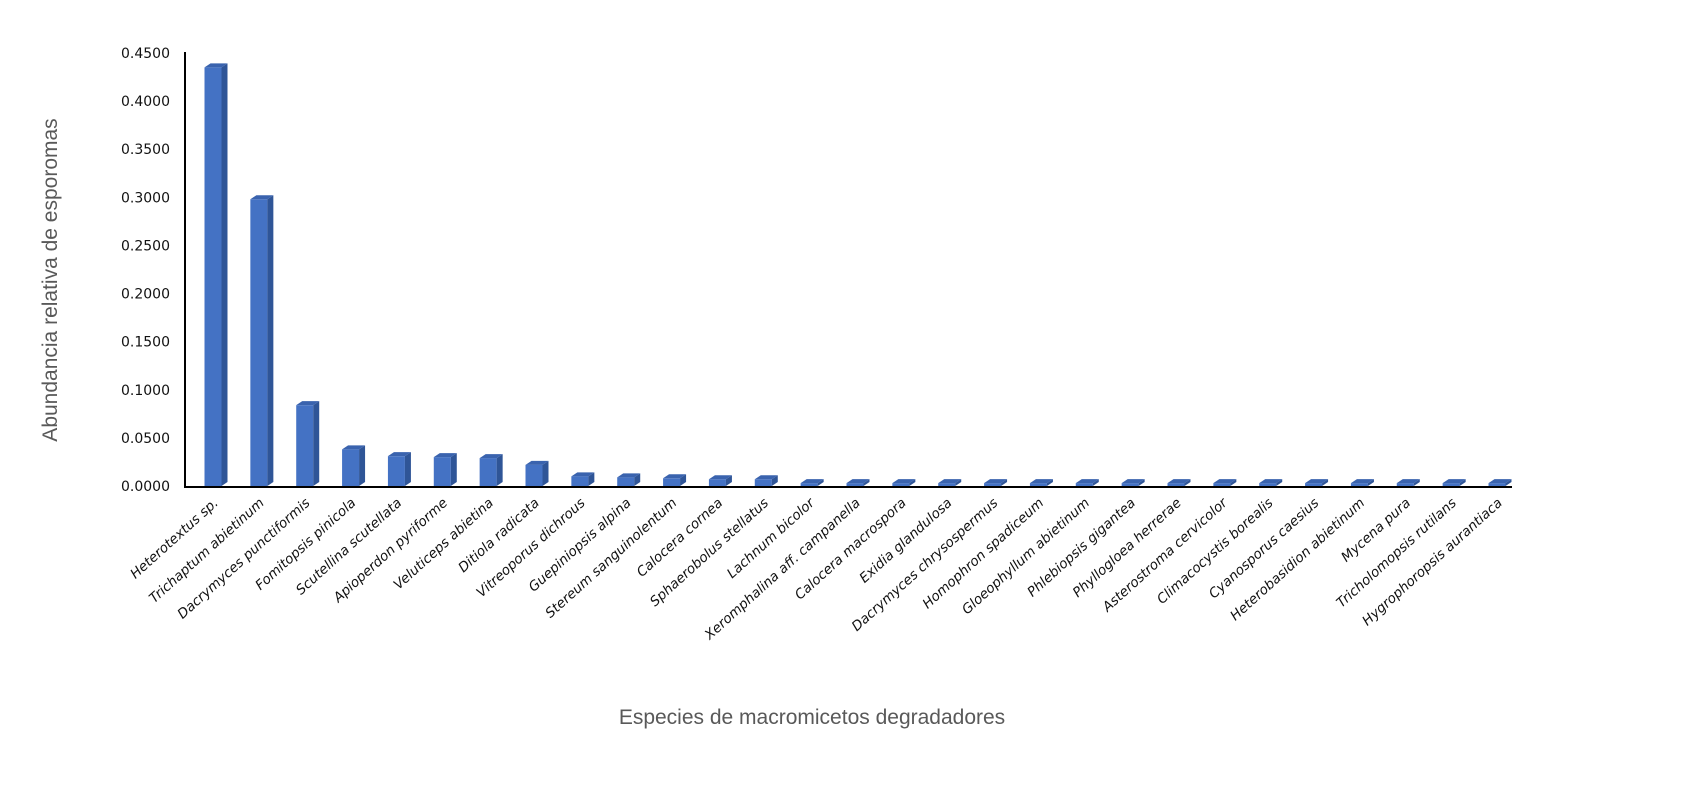 This screenshot has height=808, width=1683. I want to click on y-tick-label: 0.0000, so click(145, 487).